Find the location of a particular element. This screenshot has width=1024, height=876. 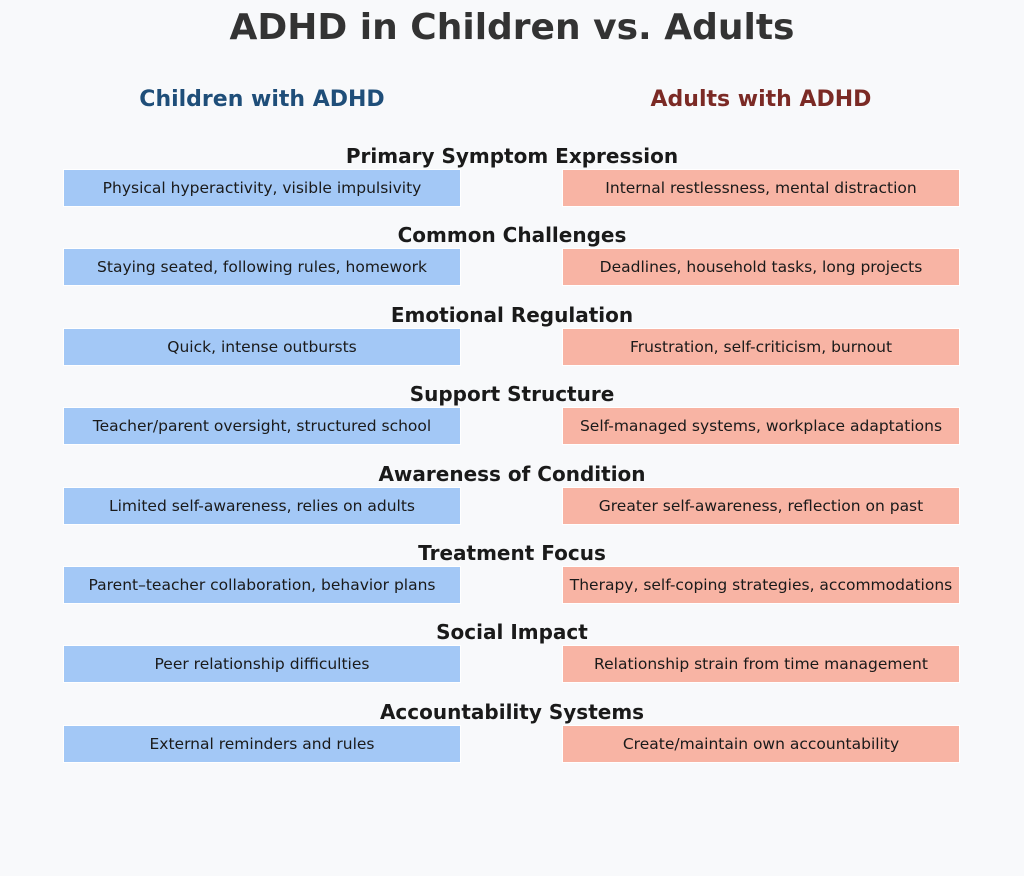

adults-column-header: Adults with ADHD is located at coordinates (761, 99).